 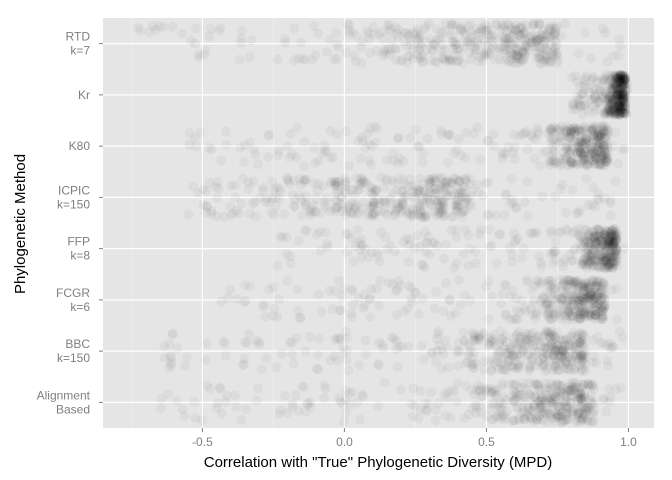 I want to click on x-tick-label: -0.5, so click(x=202, y=442).